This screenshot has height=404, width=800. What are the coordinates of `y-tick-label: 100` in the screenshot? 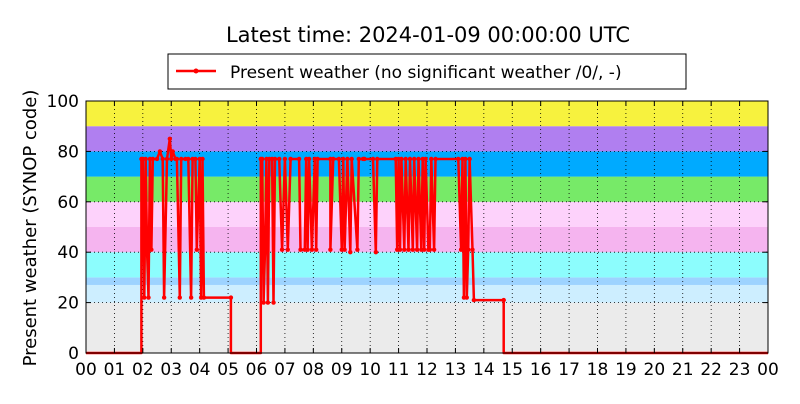 It's located at (63, 102).